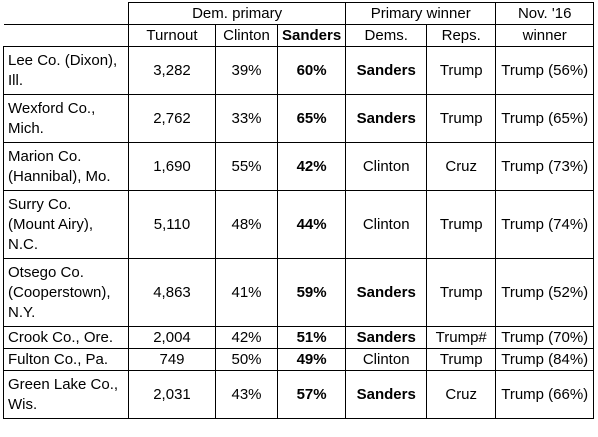 This screenshot has width=598, height=437. What do you see at coordinates (386, 35) in the screenshot?
I see `header-dems: Dems.` at bounding box center [386, 35].